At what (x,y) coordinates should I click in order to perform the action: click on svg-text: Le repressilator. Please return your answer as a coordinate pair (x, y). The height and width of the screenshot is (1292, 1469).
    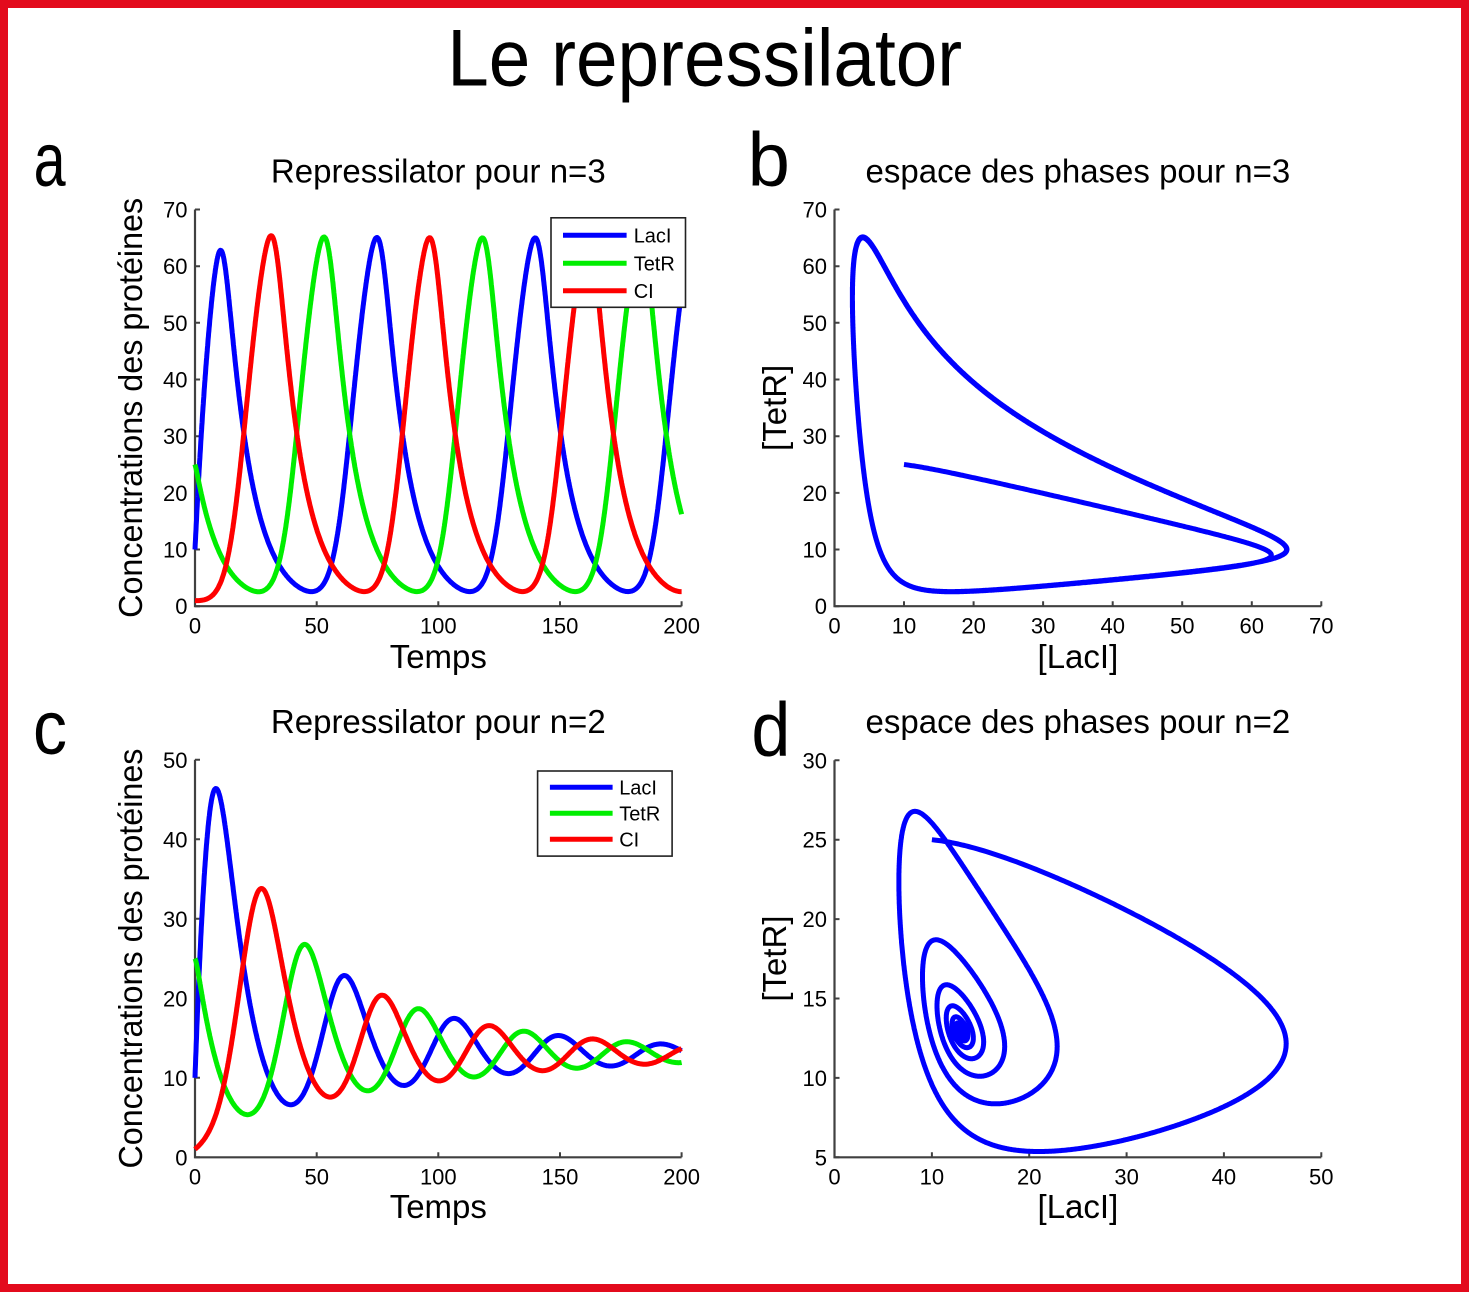
    Looking at the image, I should click on (704, 59).